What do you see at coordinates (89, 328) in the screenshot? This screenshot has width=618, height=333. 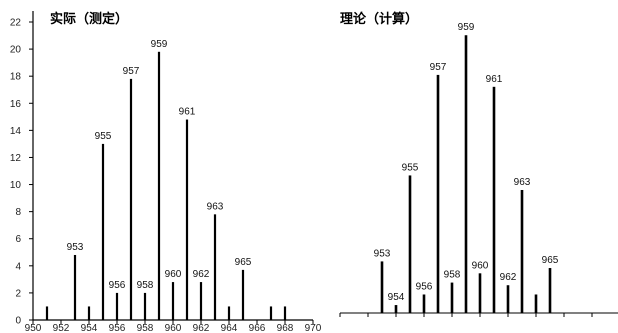 I see `x-tick-label: 954` at bounding box center [89, 328].